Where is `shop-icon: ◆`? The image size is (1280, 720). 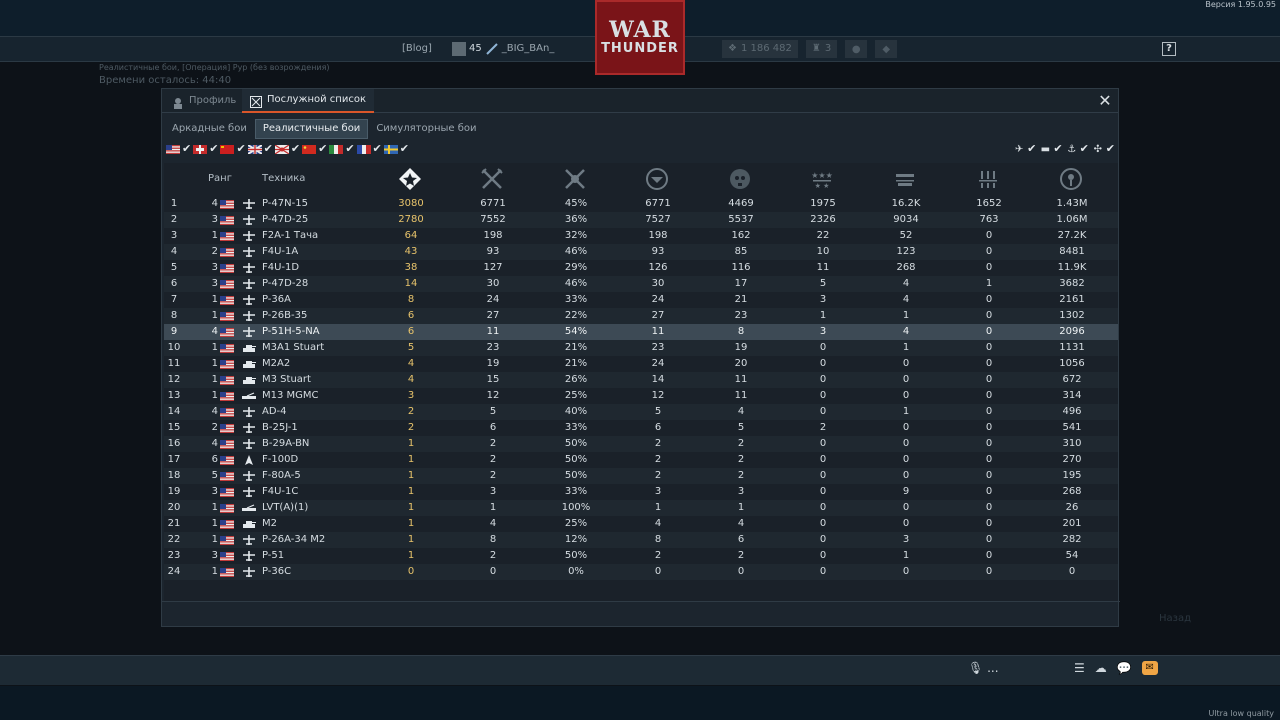
shop-icon: ◆ is located at coordinates (886, 49).